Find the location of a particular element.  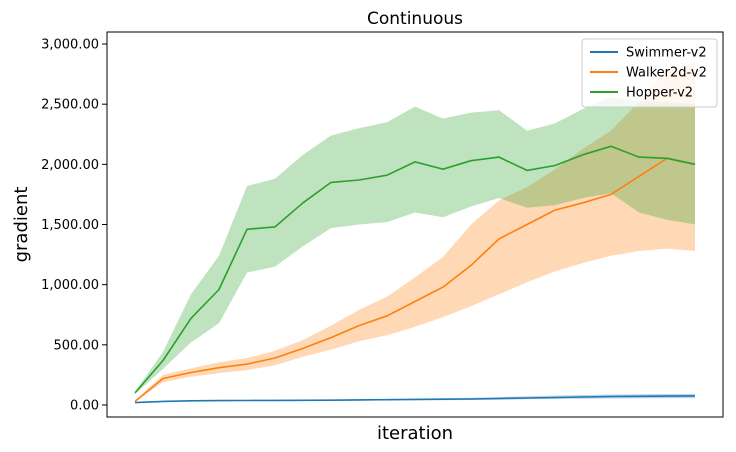

line-swimmer-v2 is located at coordinates (415, 399).